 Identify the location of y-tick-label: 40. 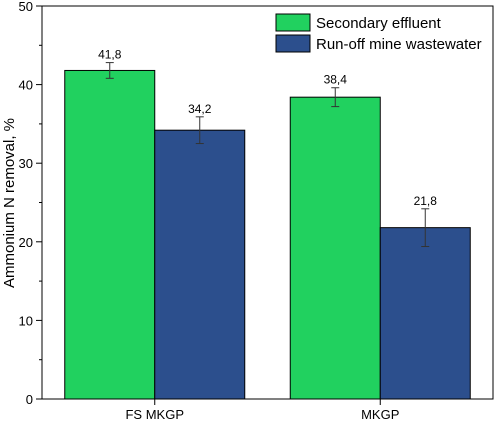
(26, 85).